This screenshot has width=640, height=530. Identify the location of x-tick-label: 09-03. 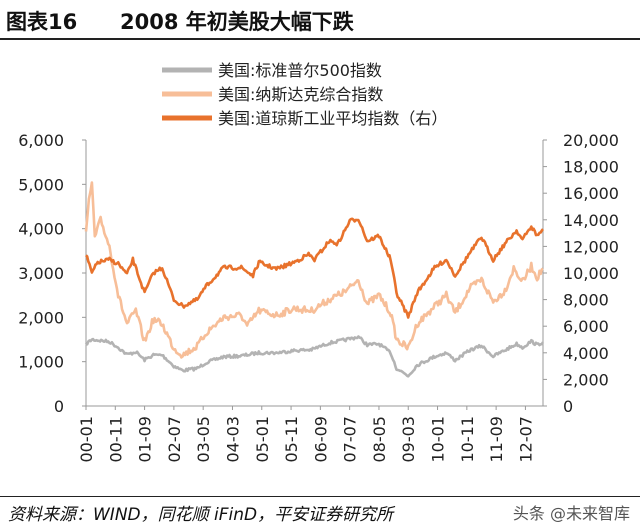
(408, 439).